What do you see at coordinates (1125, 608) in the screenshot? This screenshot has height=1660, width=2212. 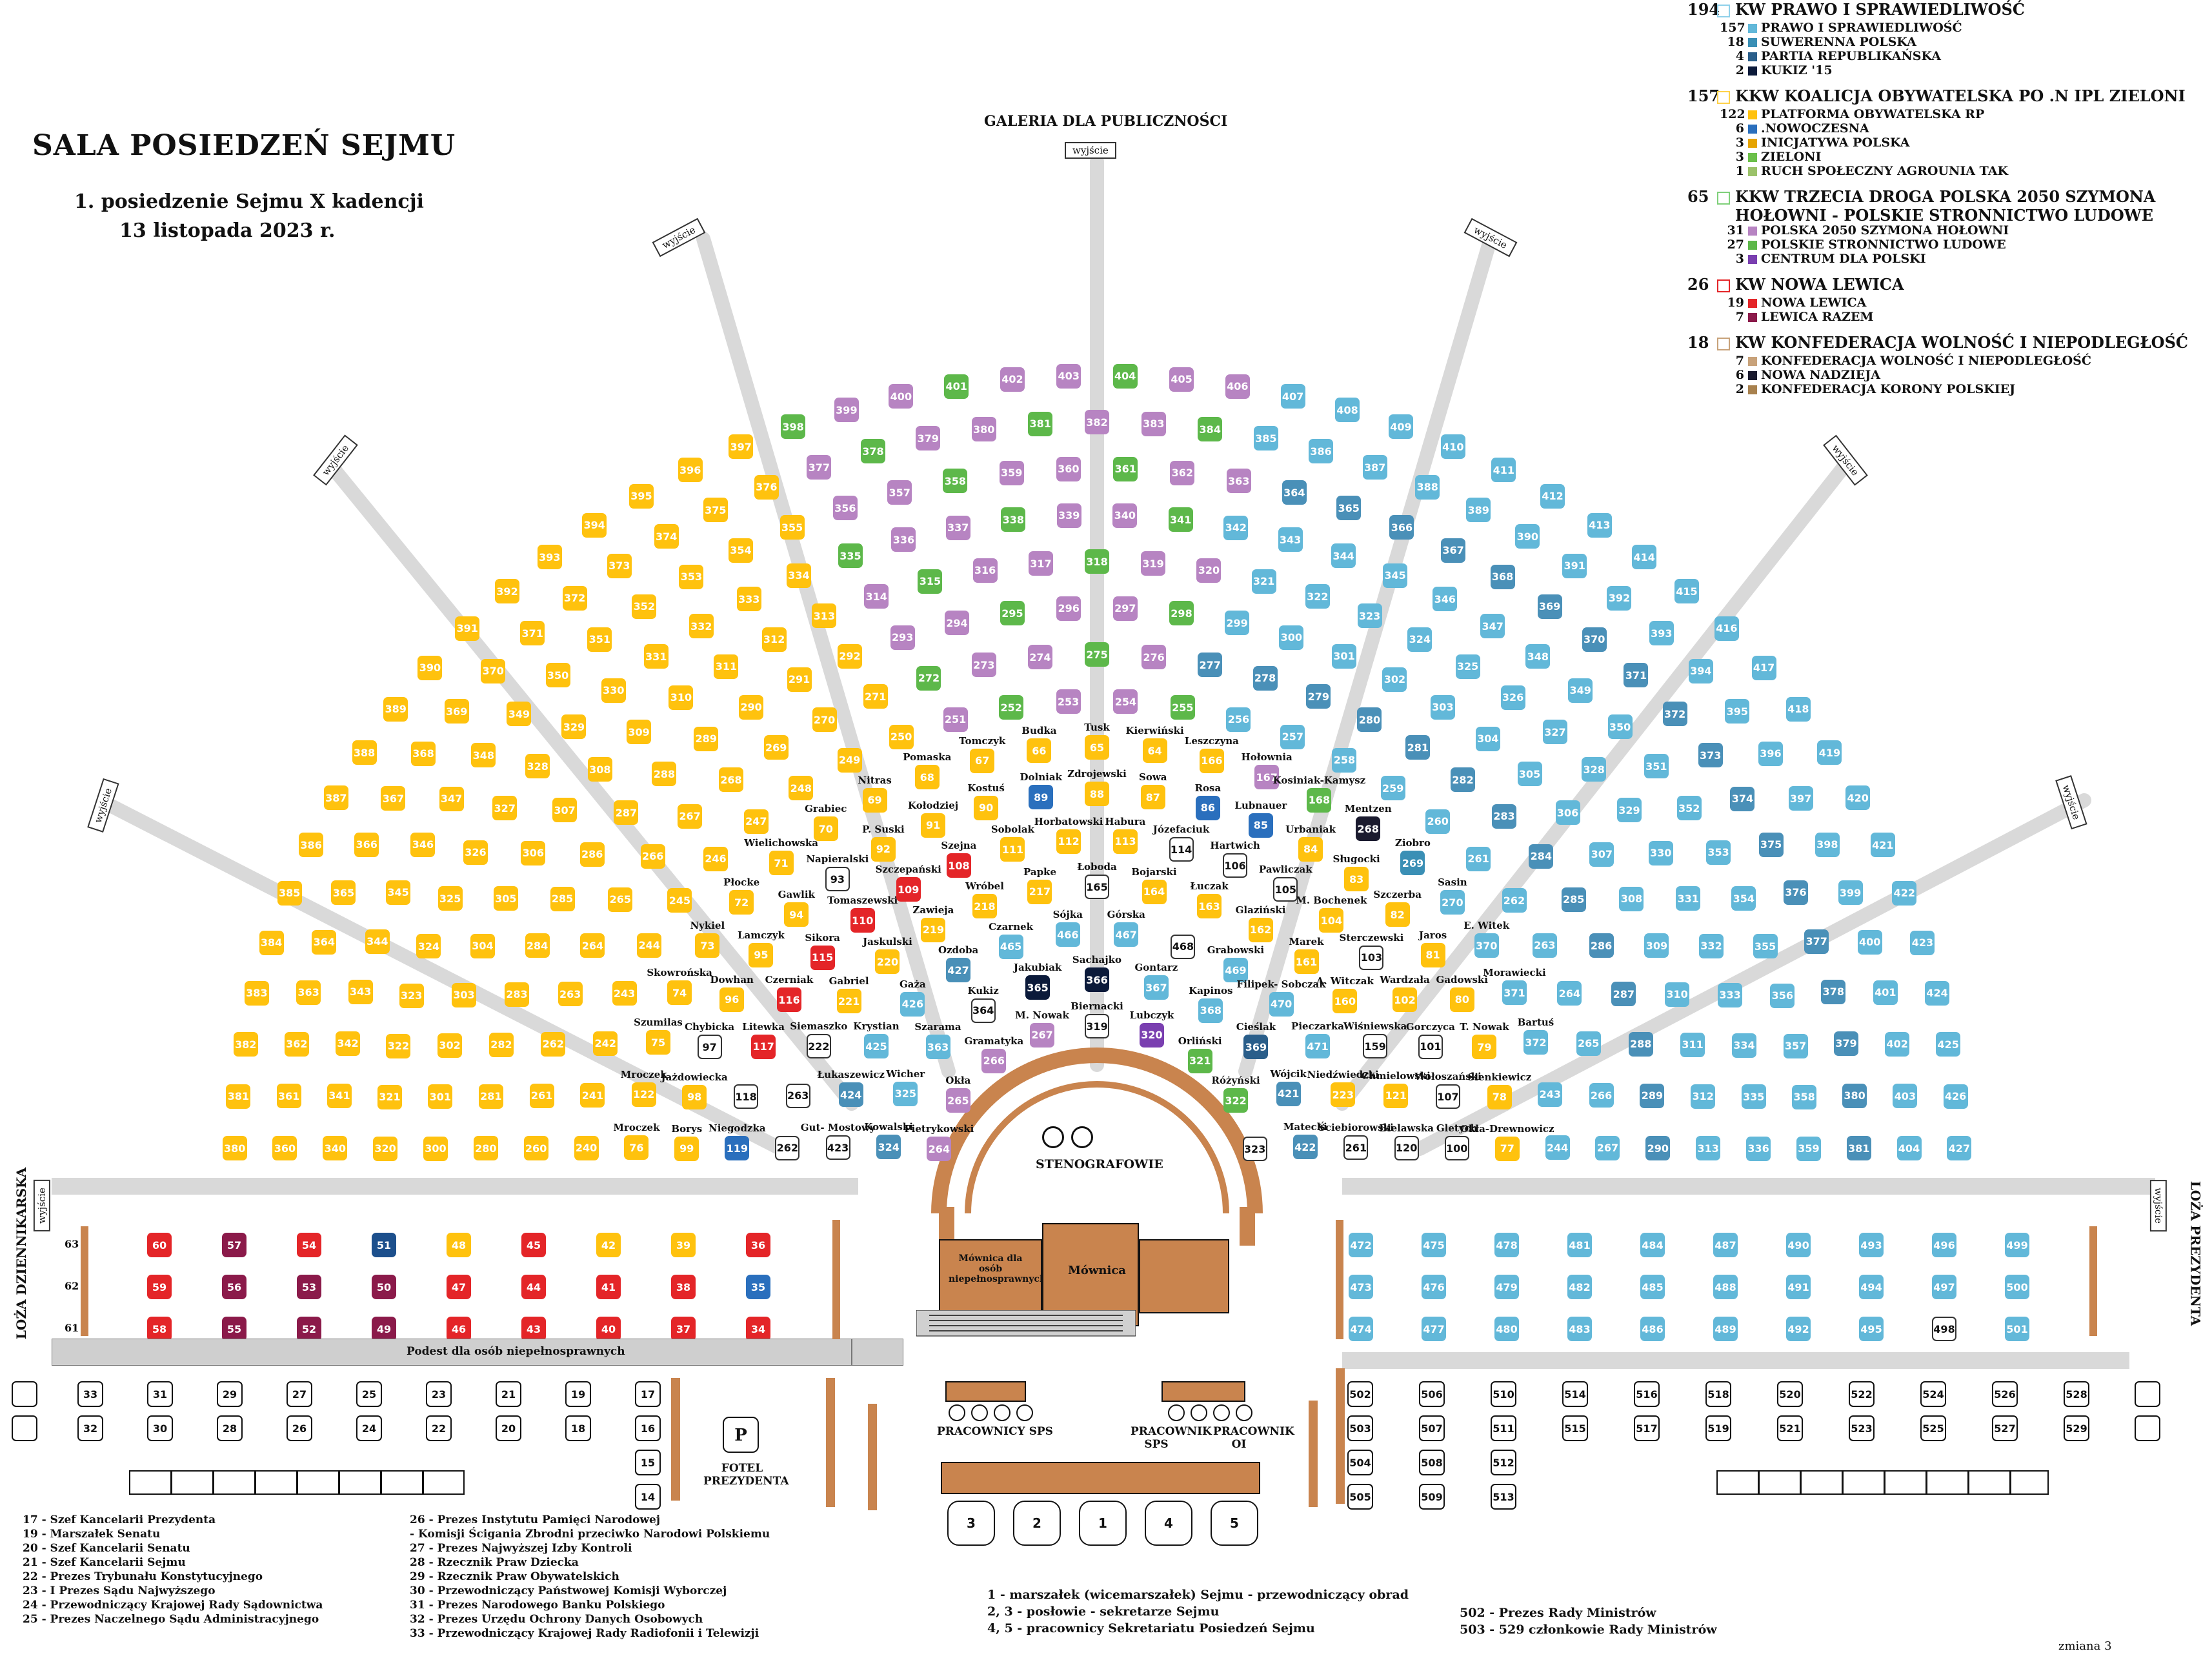 I see `seat: 297` at bounding box center [1125, 608].